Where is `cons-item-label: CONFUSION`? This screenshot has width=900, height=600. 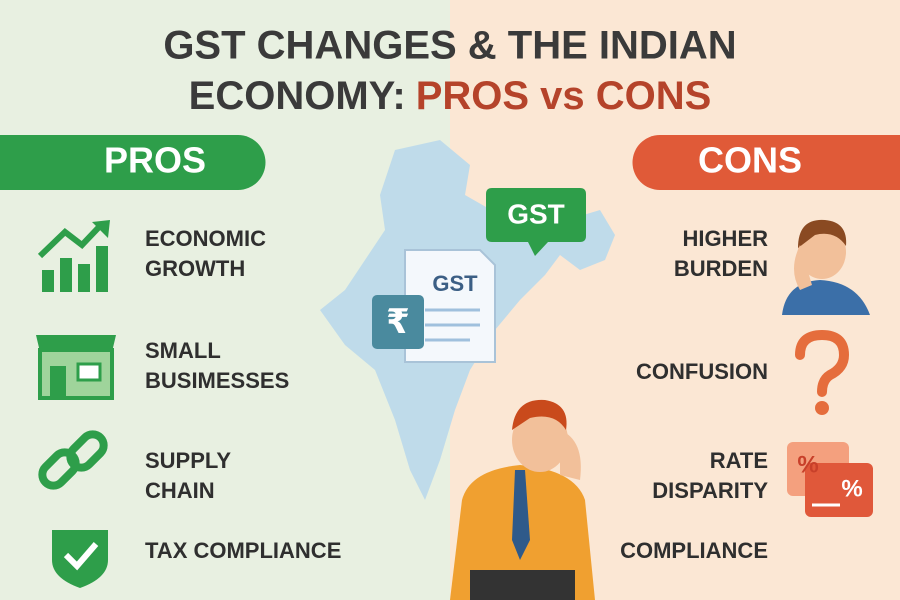 cons-item-label: CONFUSION is located at coordinates (702, 371).